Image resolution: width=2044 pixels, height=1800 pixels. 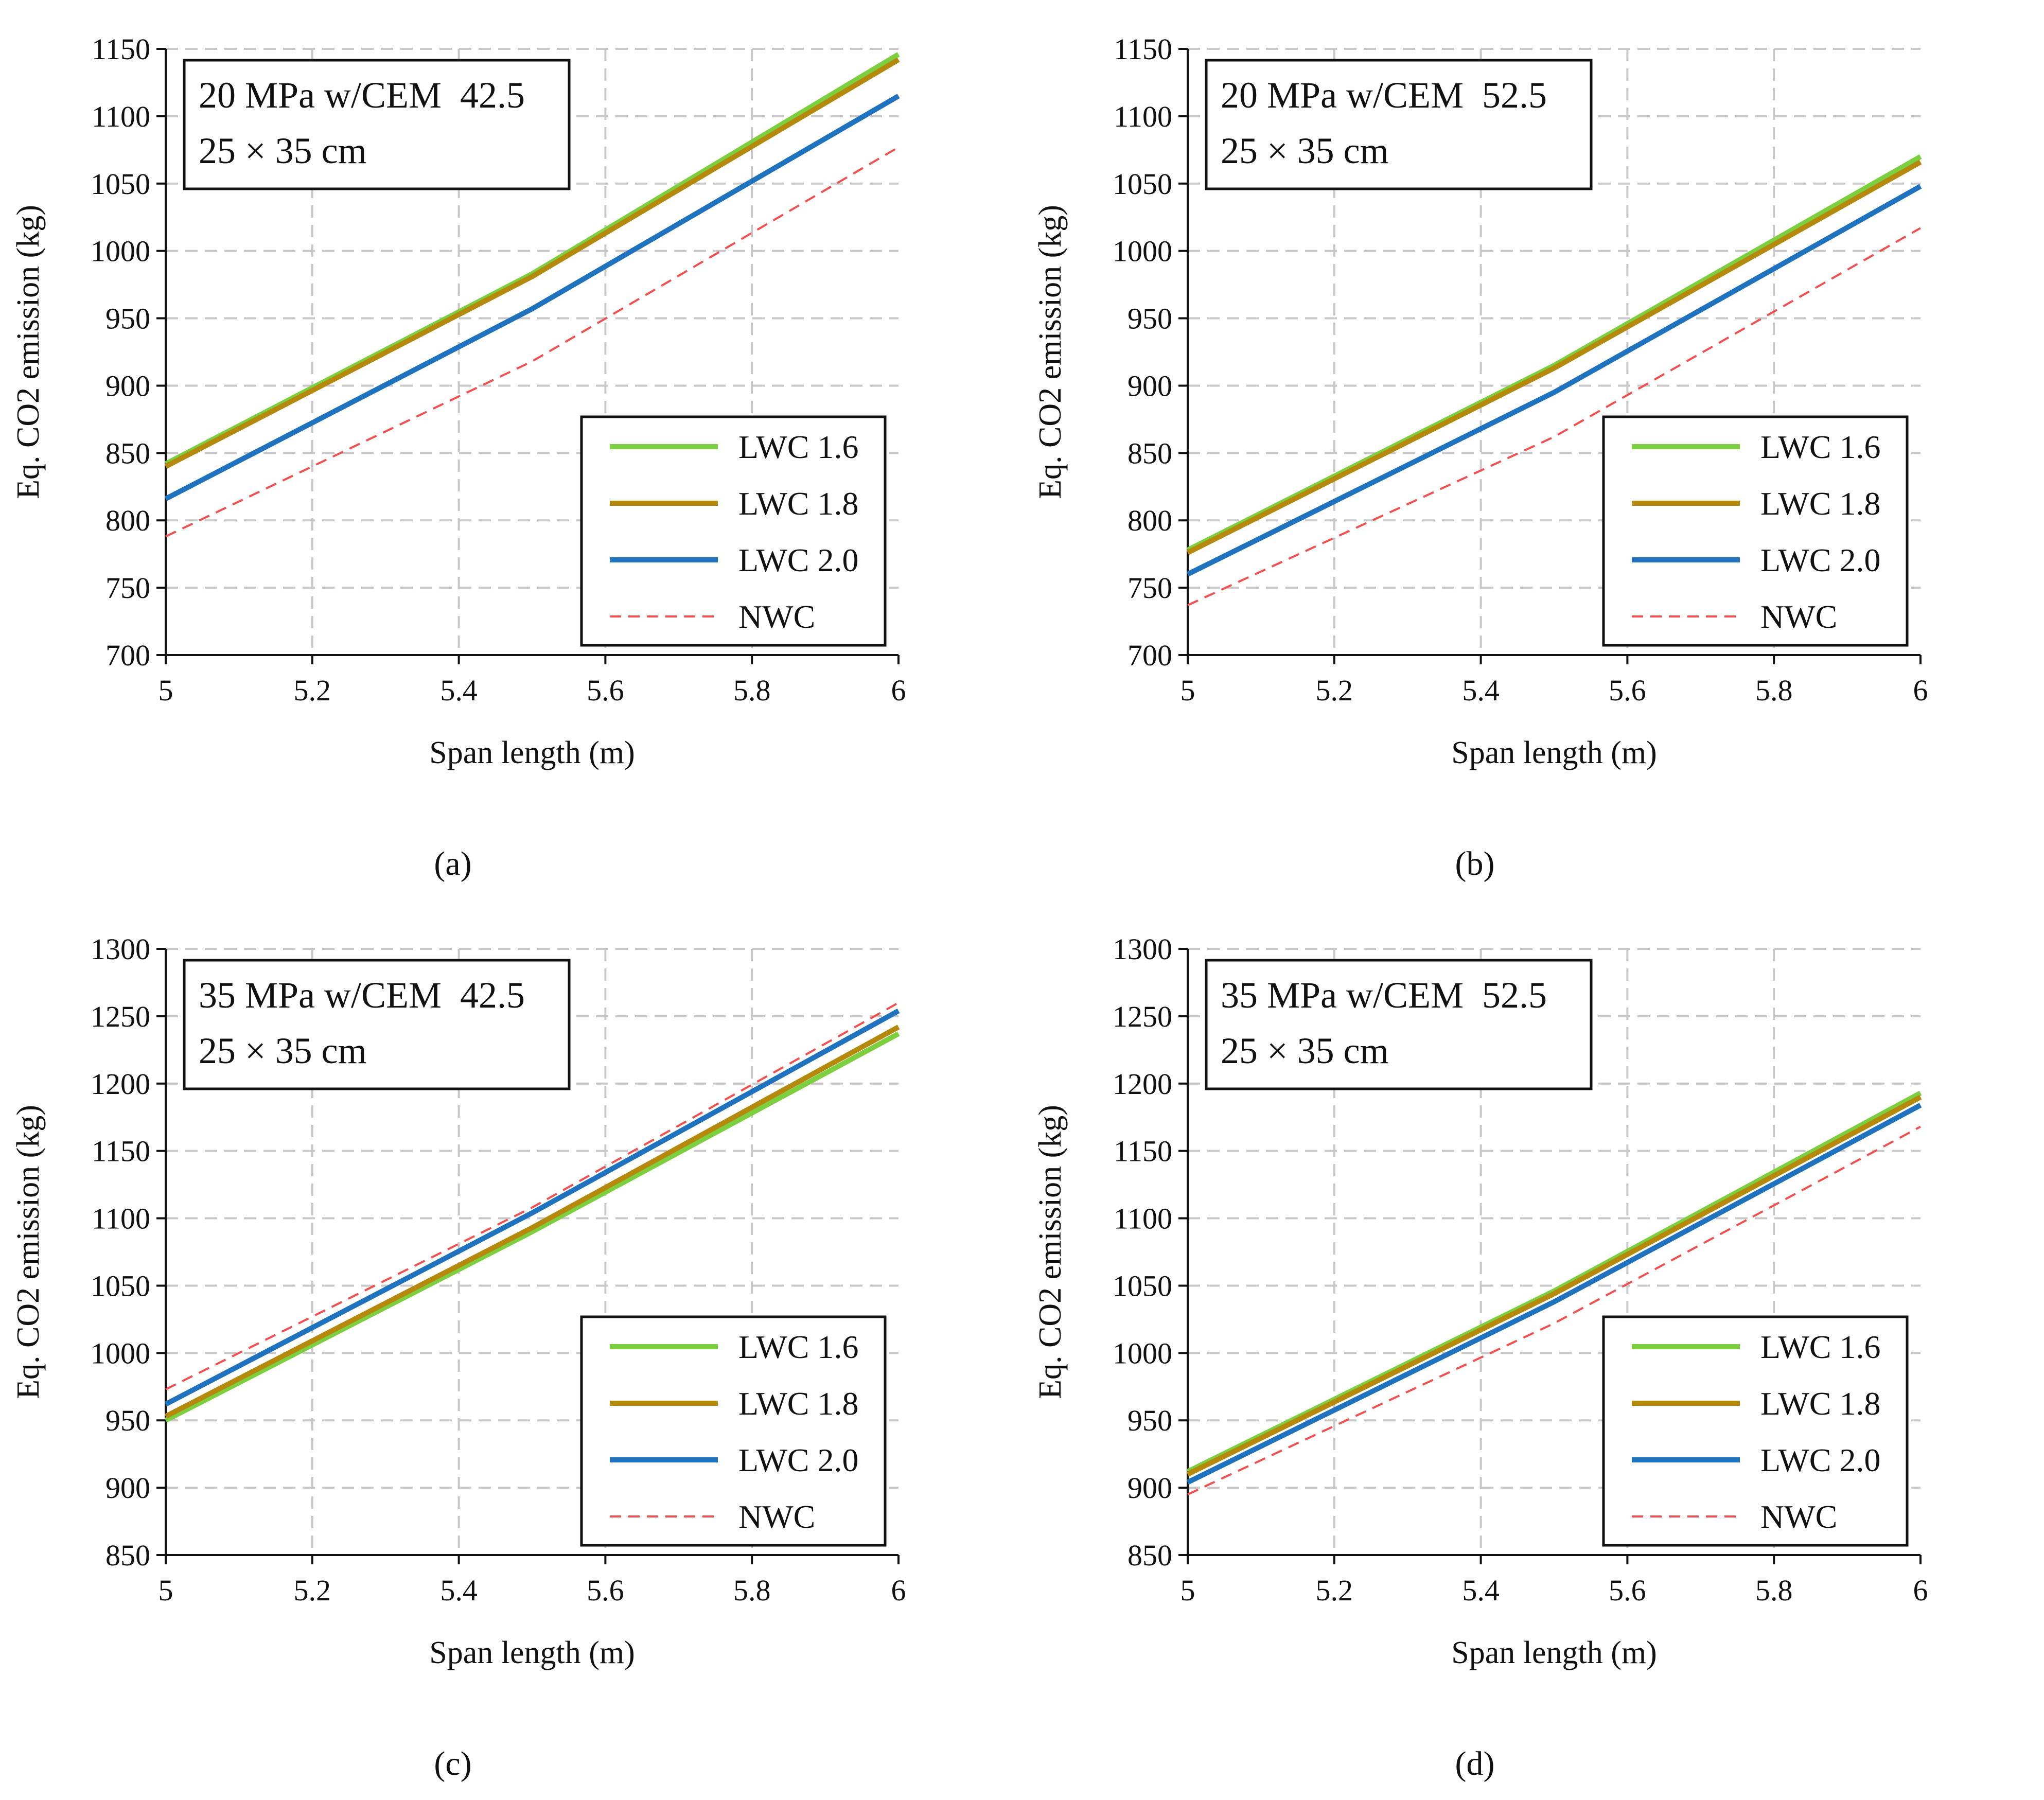 I want to click on annotation-line: 20 MPa w/CEM 42.5, so click(x=362, y=95).